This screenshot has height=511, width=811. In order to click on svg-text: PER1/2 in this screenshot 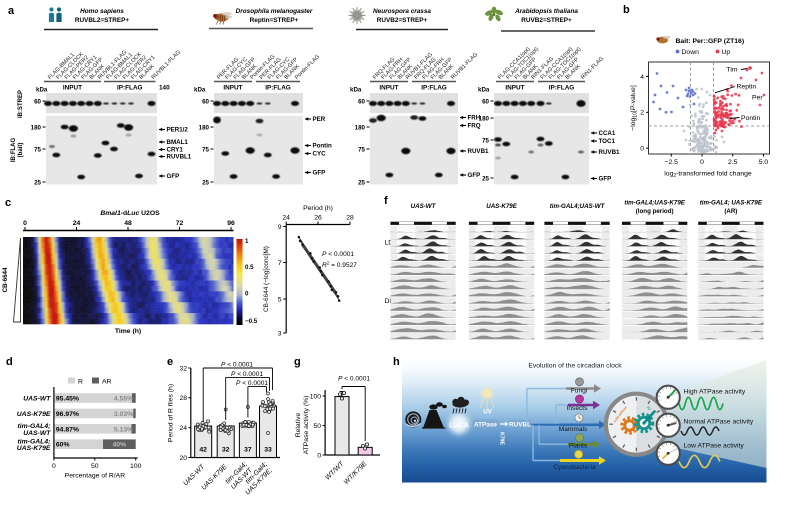, I will do `click(178, 130)`.